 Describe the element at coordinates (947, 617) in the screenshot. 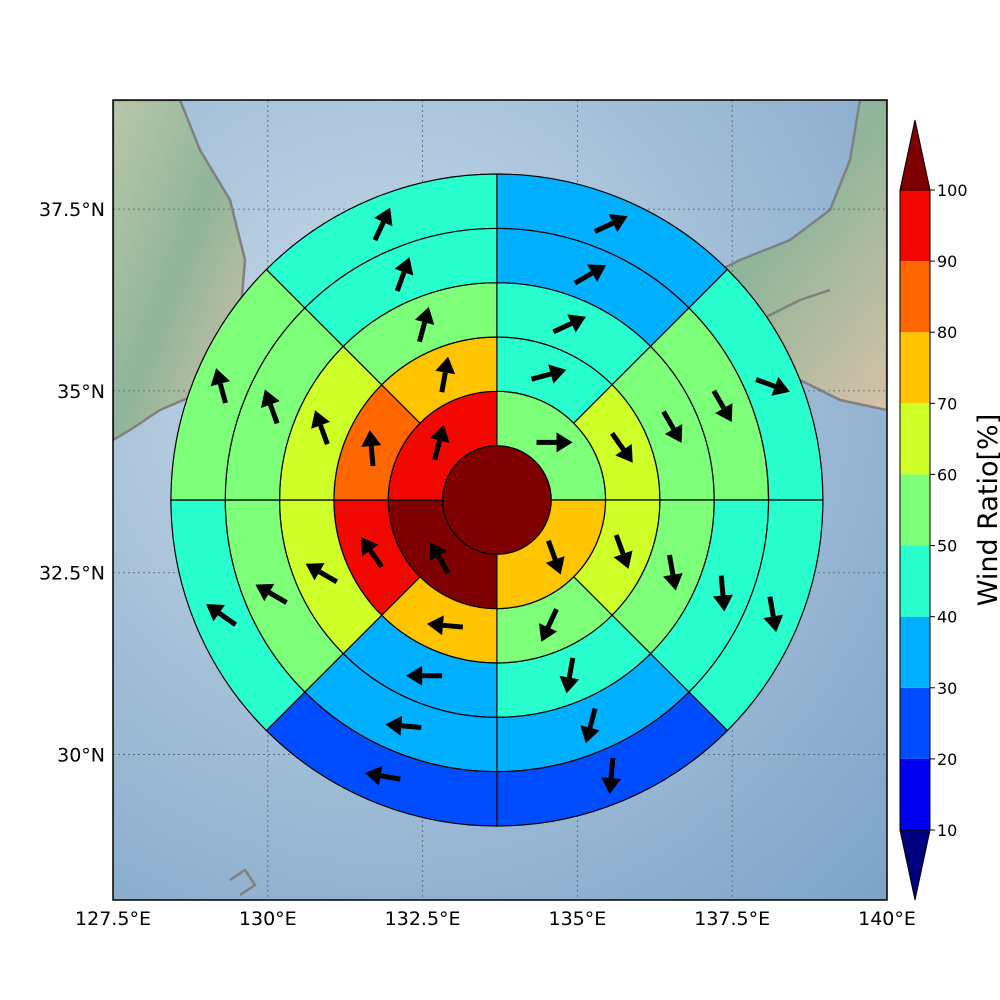

I see `colorbar-tick-label: 40` at that location.